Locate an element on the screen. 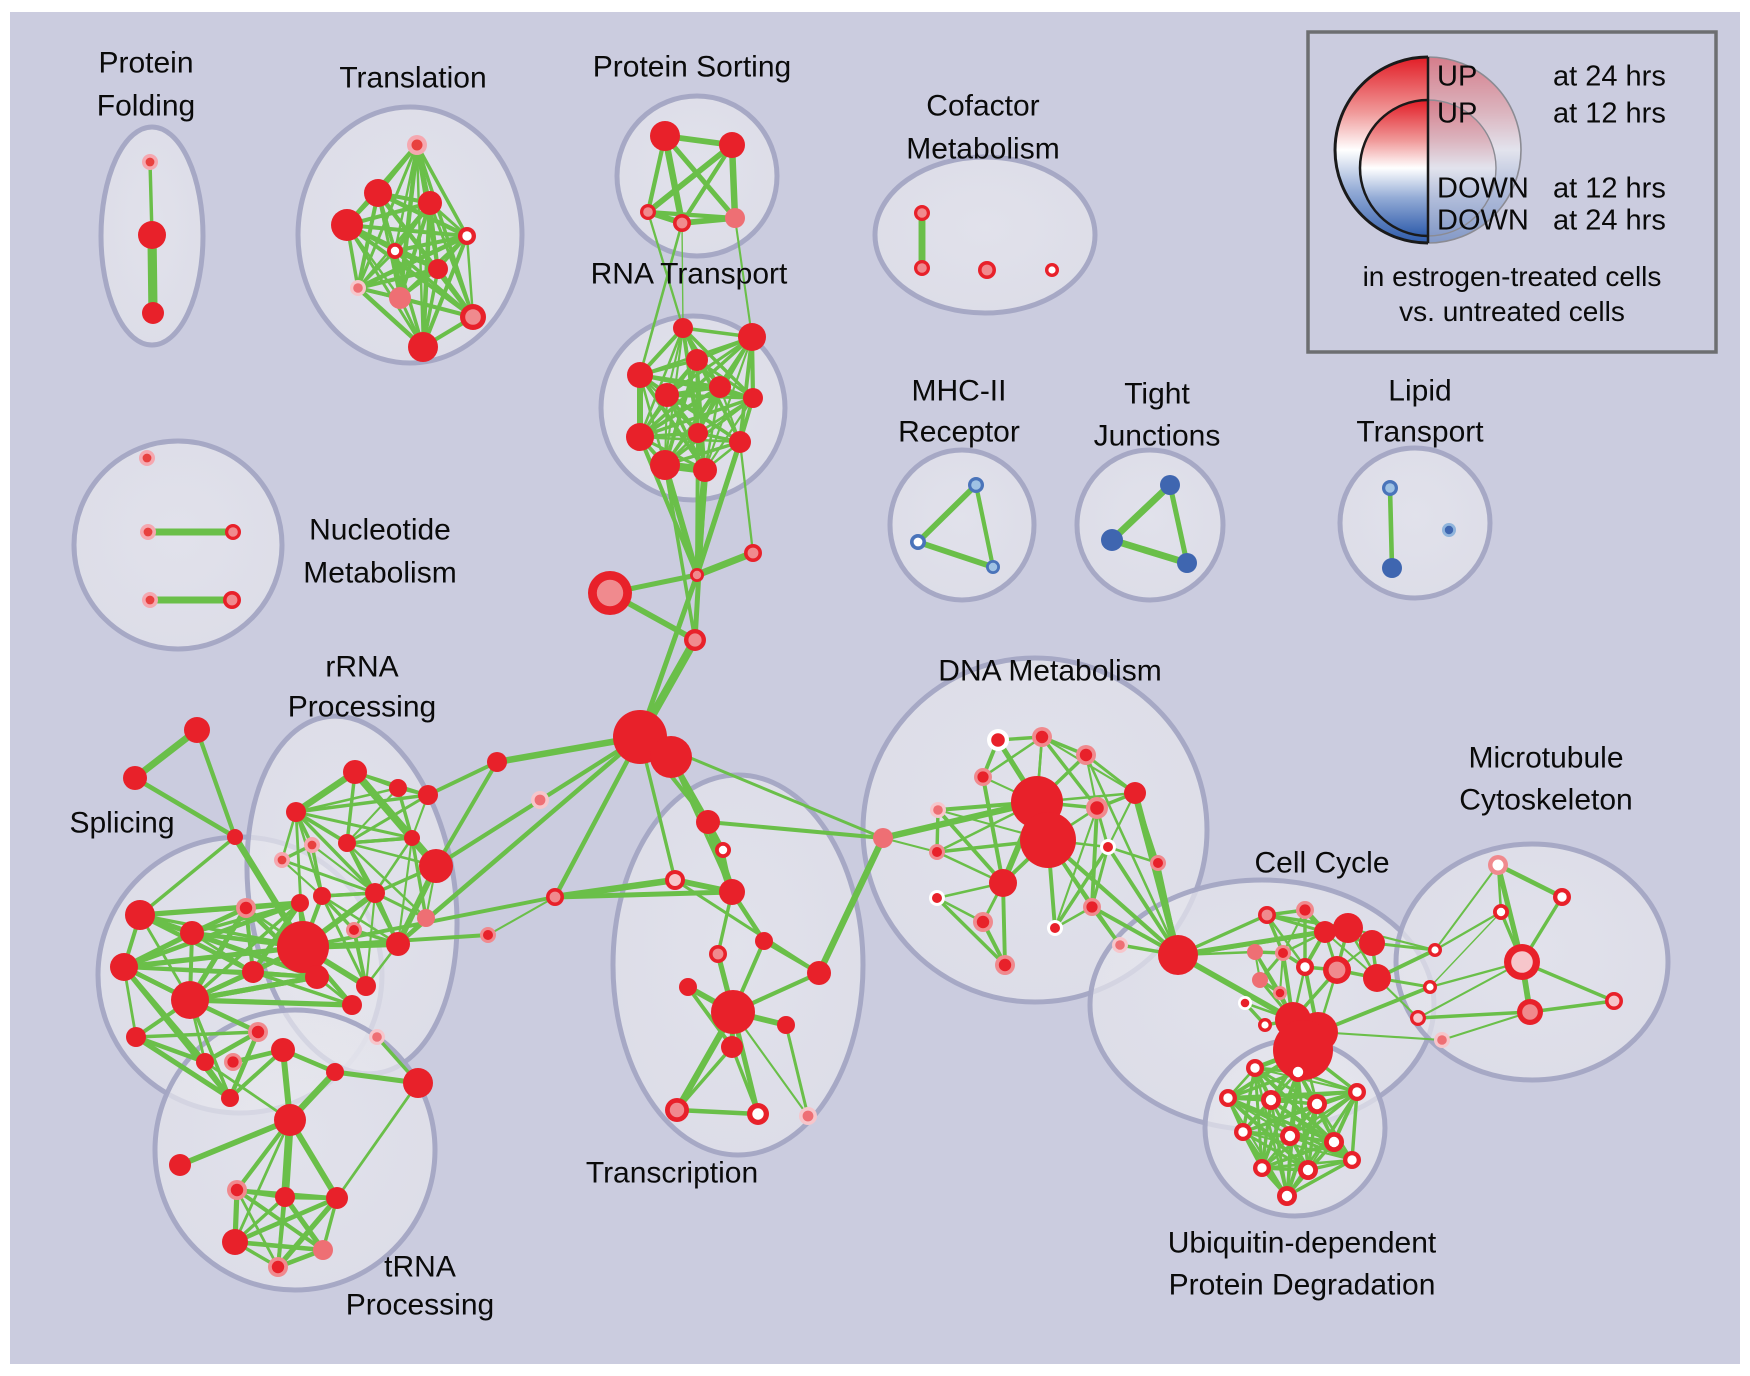 This screenshot has width=1750, height=1376. legend-direction-1: UP is located at coordinates (1457, 114).